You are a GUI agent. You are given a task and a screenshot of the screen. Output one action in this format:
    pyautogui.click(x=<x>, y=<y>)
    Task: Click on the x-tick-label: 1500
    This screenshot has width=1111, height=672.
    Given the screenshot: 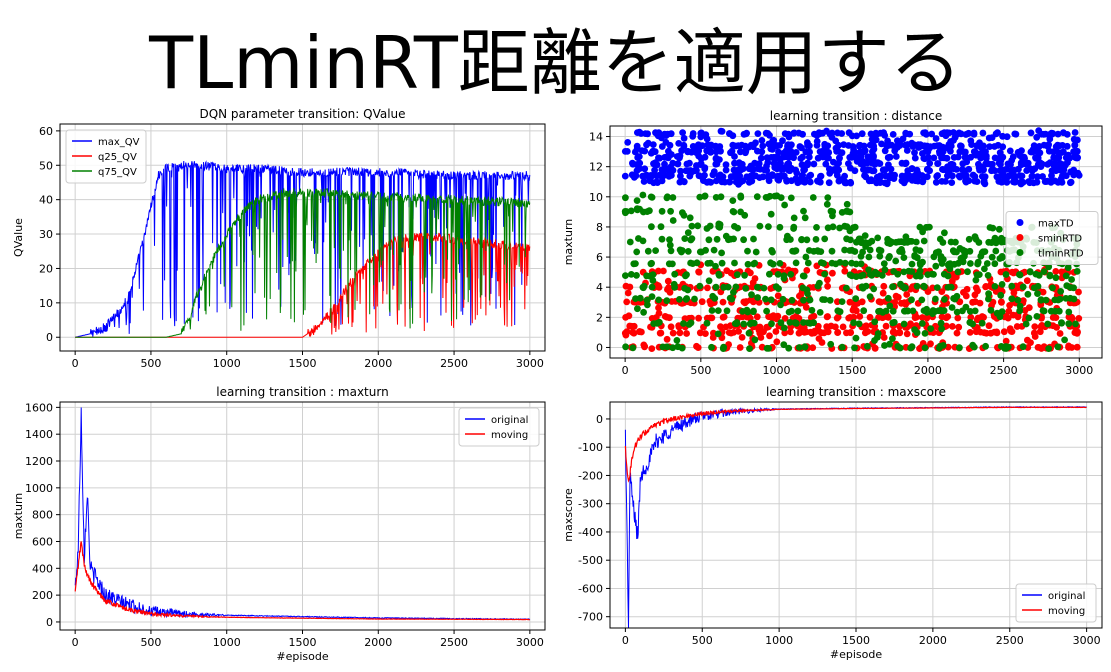 What is the action you would take?
    pyautogui.click(x=852, y=370)
    